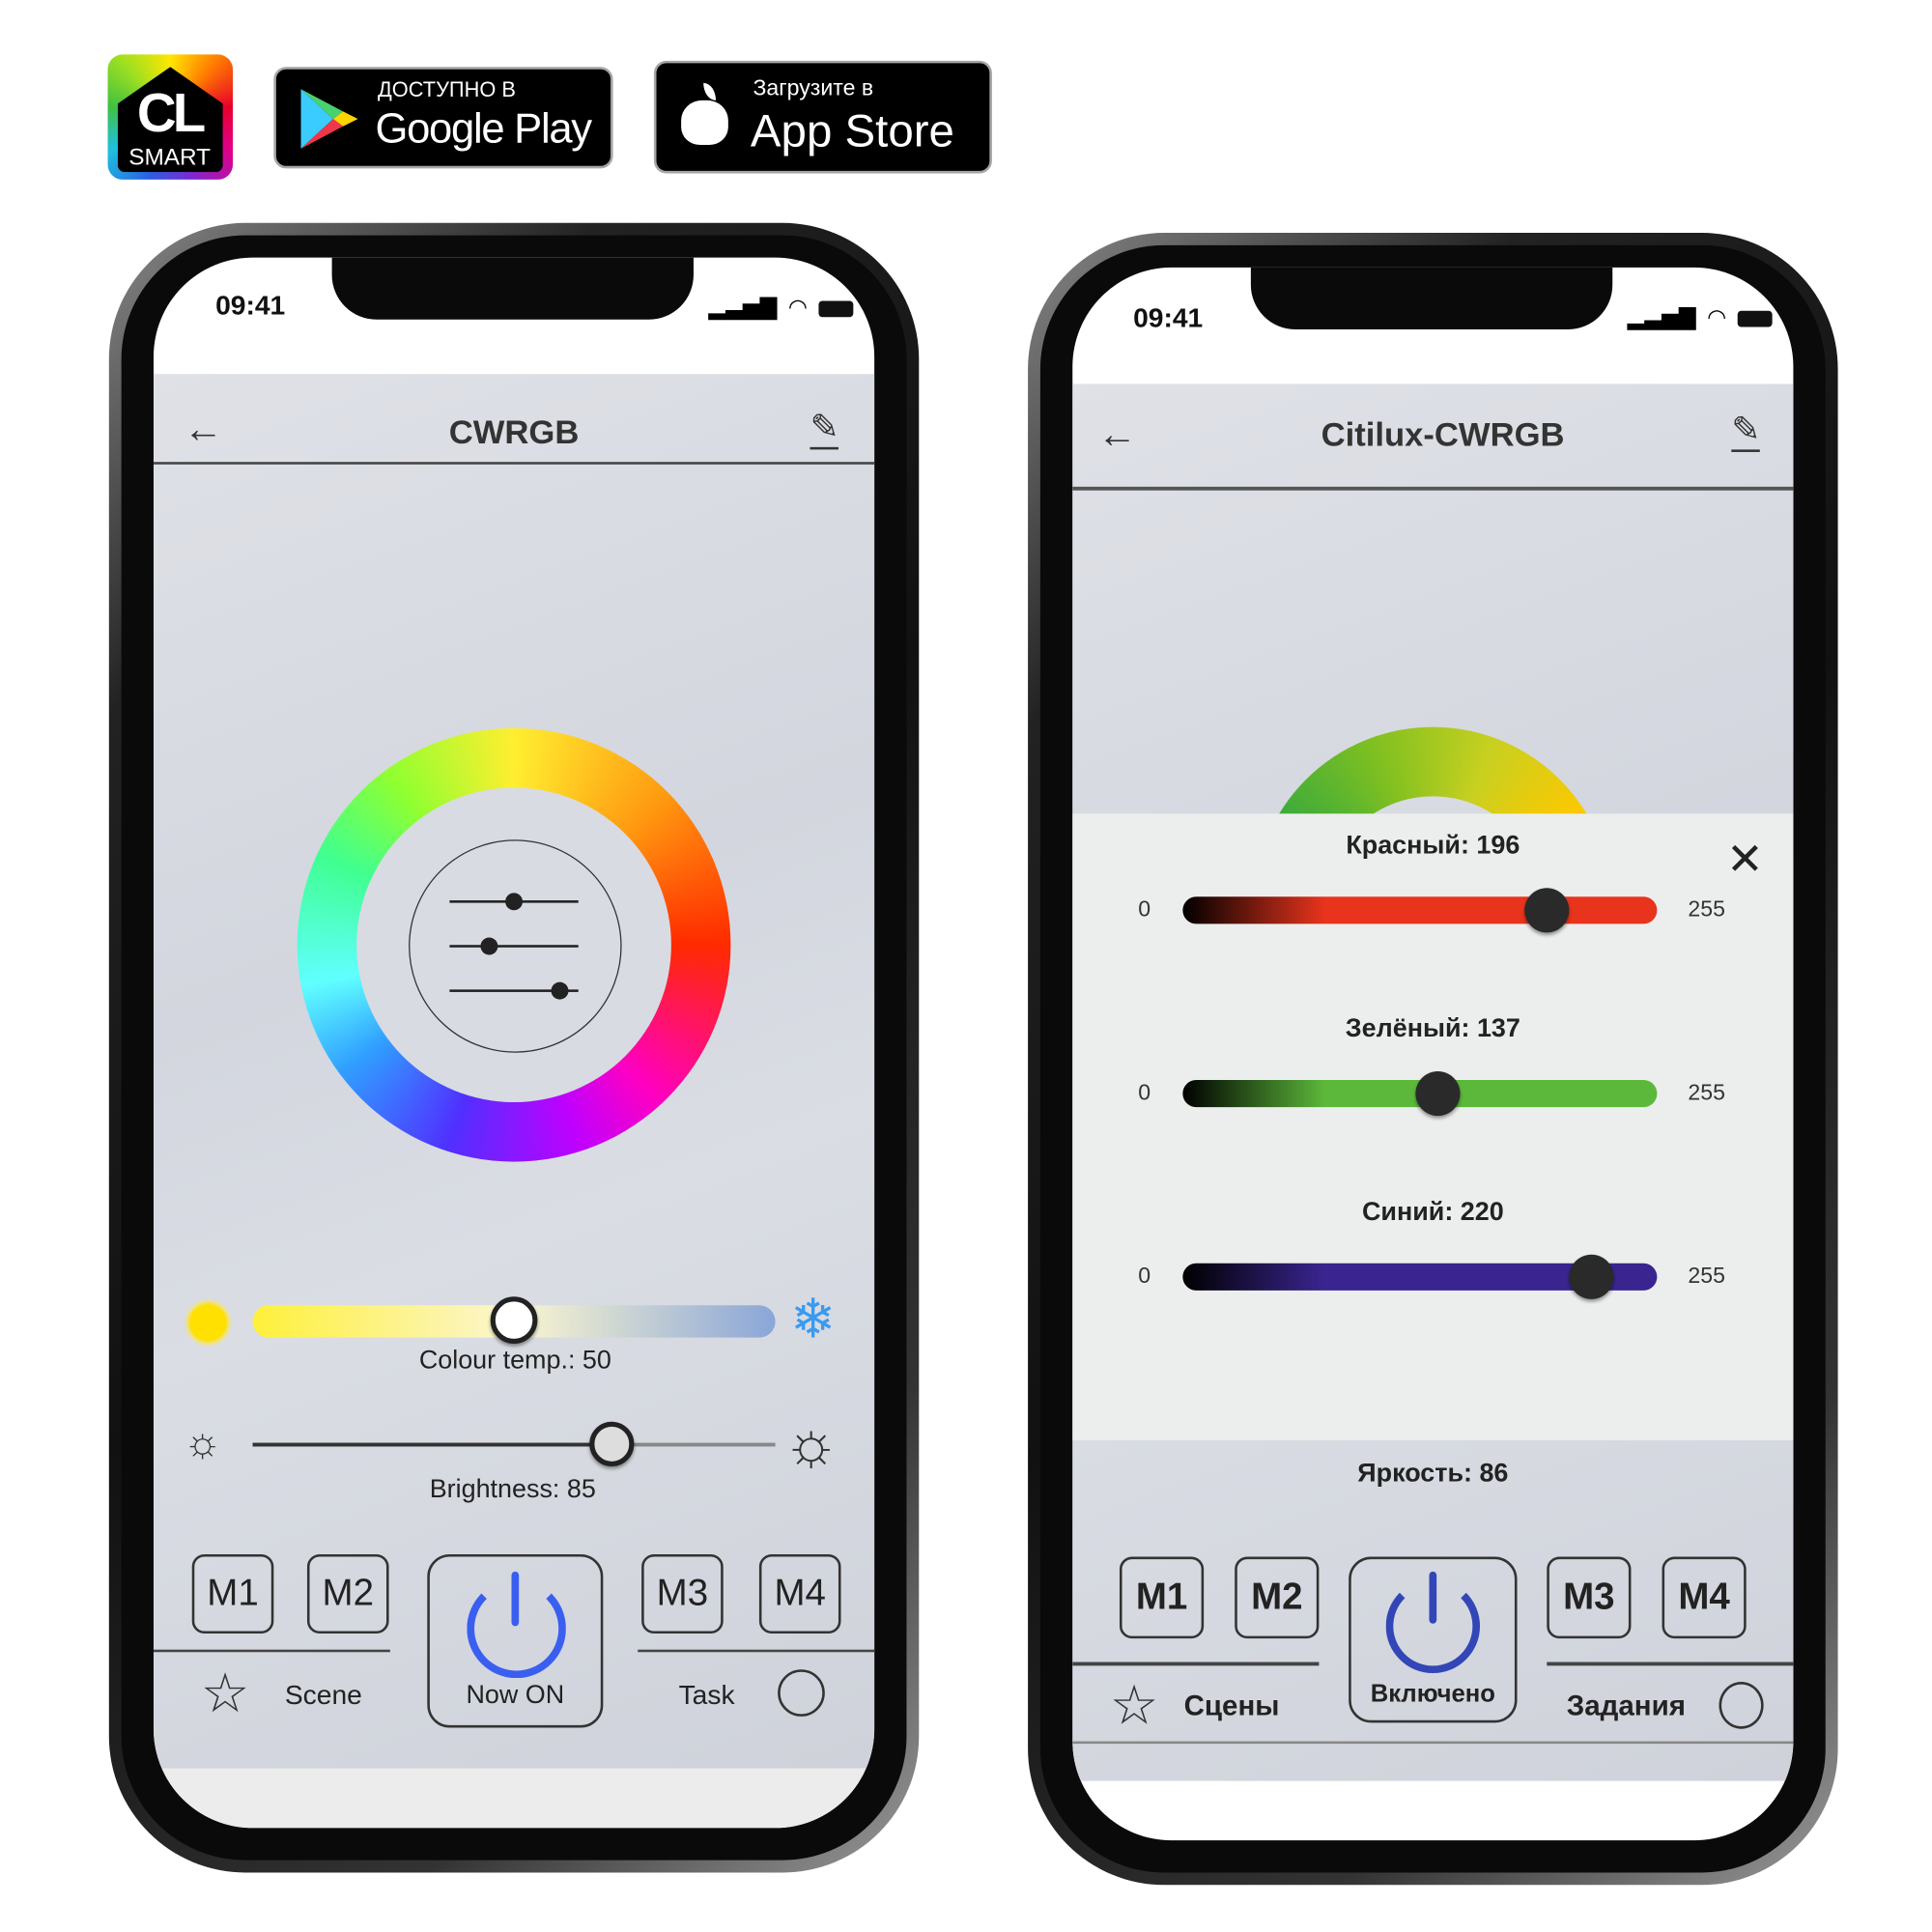  What do you see at coordinates (1432, 1212) in the screenshot?
I see `rgb-slider-label: Синий: 220` at bounding box center [1432, 1212].